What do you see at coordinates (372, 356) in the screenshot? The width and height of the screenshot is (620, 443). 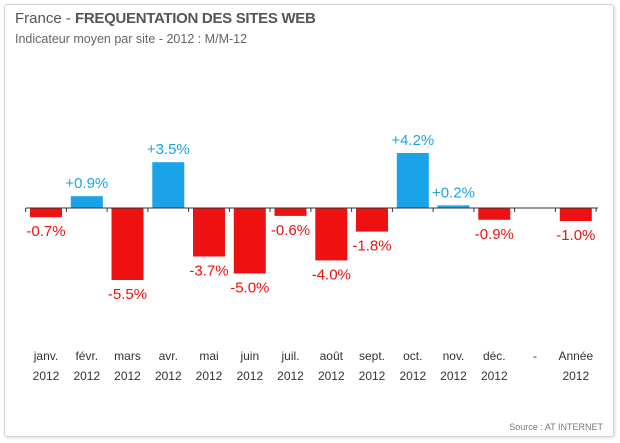 I see `x-tick-label: sept.` at bounding box center [372, 356].